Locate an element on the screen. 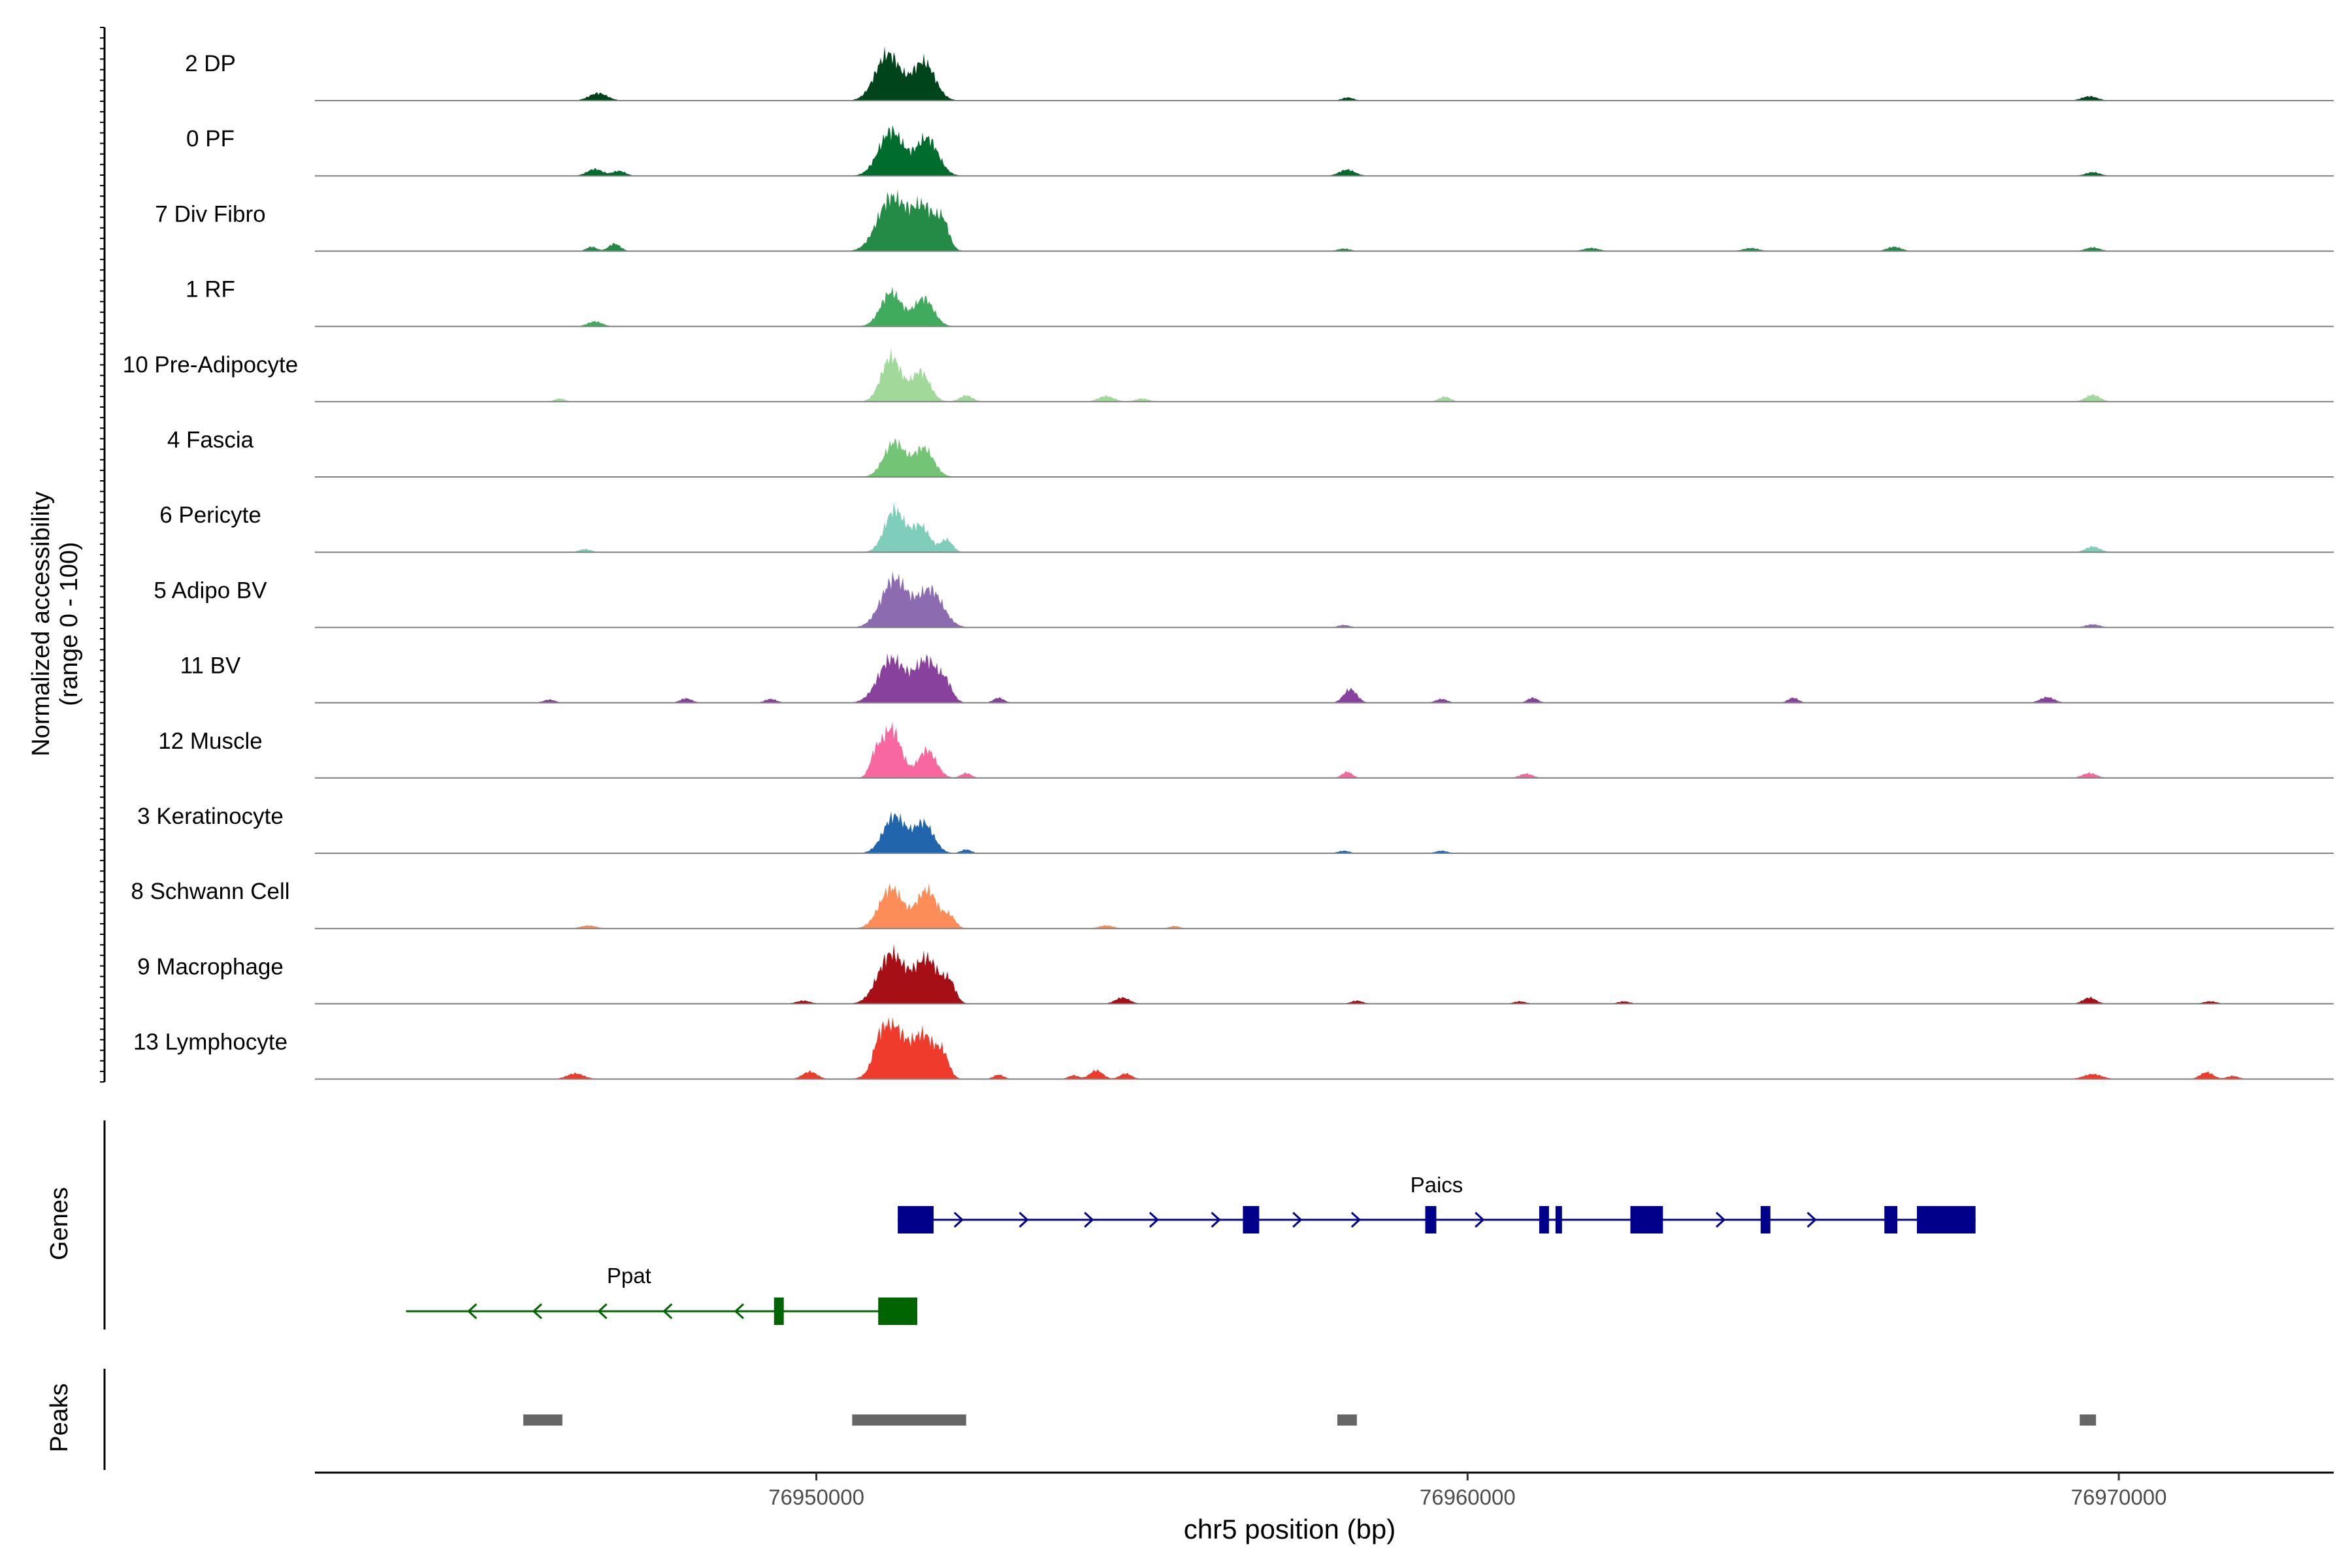  y-axis-title-line2: (range 0 - 100) is located at coordinates (69, 624).